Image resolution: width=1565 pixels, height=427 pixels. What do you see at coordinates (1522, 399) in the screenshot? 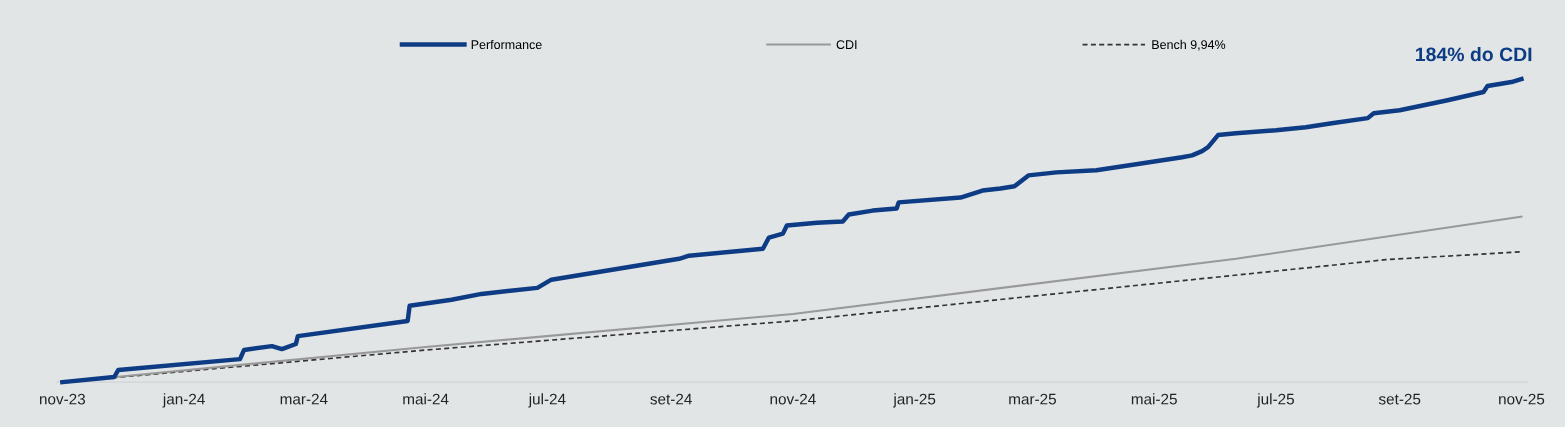
I see `x-tick-label: nov-25` at bounding box center [1522, 399].